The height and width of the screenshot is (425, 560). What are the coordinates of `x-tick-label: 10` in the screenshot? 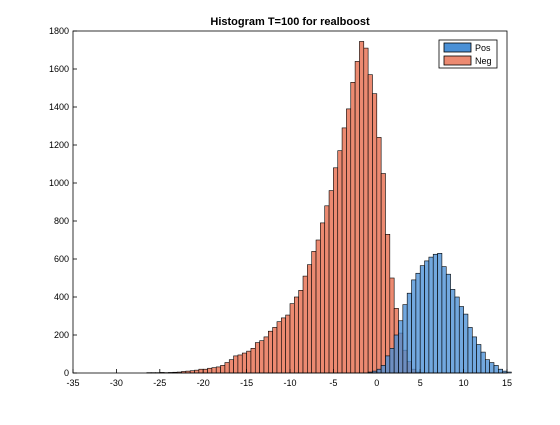 It's located at (464, 383).